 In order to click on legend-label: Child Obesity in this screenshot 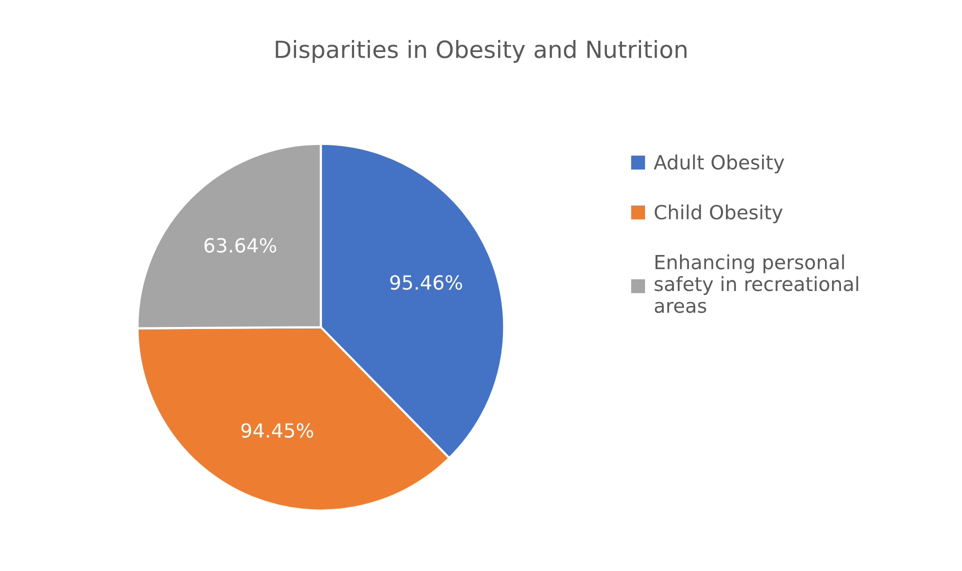, I will do `click(718, 214)`.